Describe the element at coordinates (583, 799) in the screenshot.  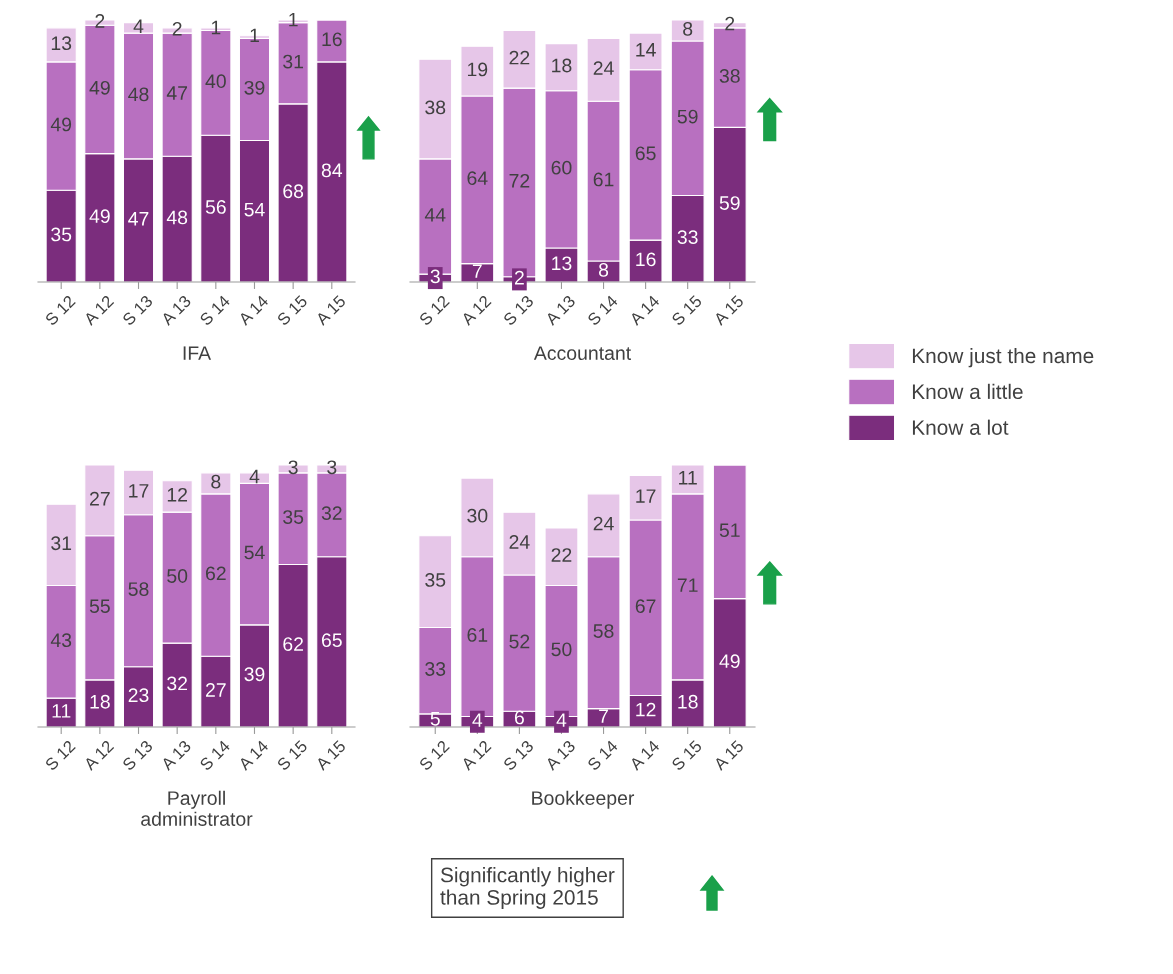
I see `x-axis-title: Bookkeeper` at that location.